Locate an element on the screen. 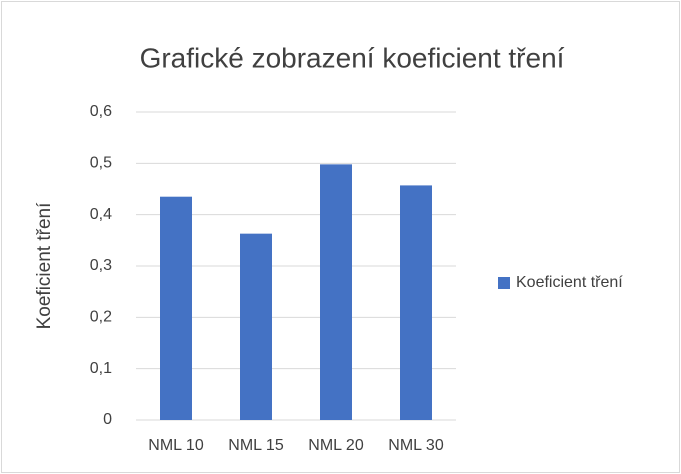 This screenshot has width=681, height=474. y-tick-label: 0,5 is located at coordinates (101, 163).